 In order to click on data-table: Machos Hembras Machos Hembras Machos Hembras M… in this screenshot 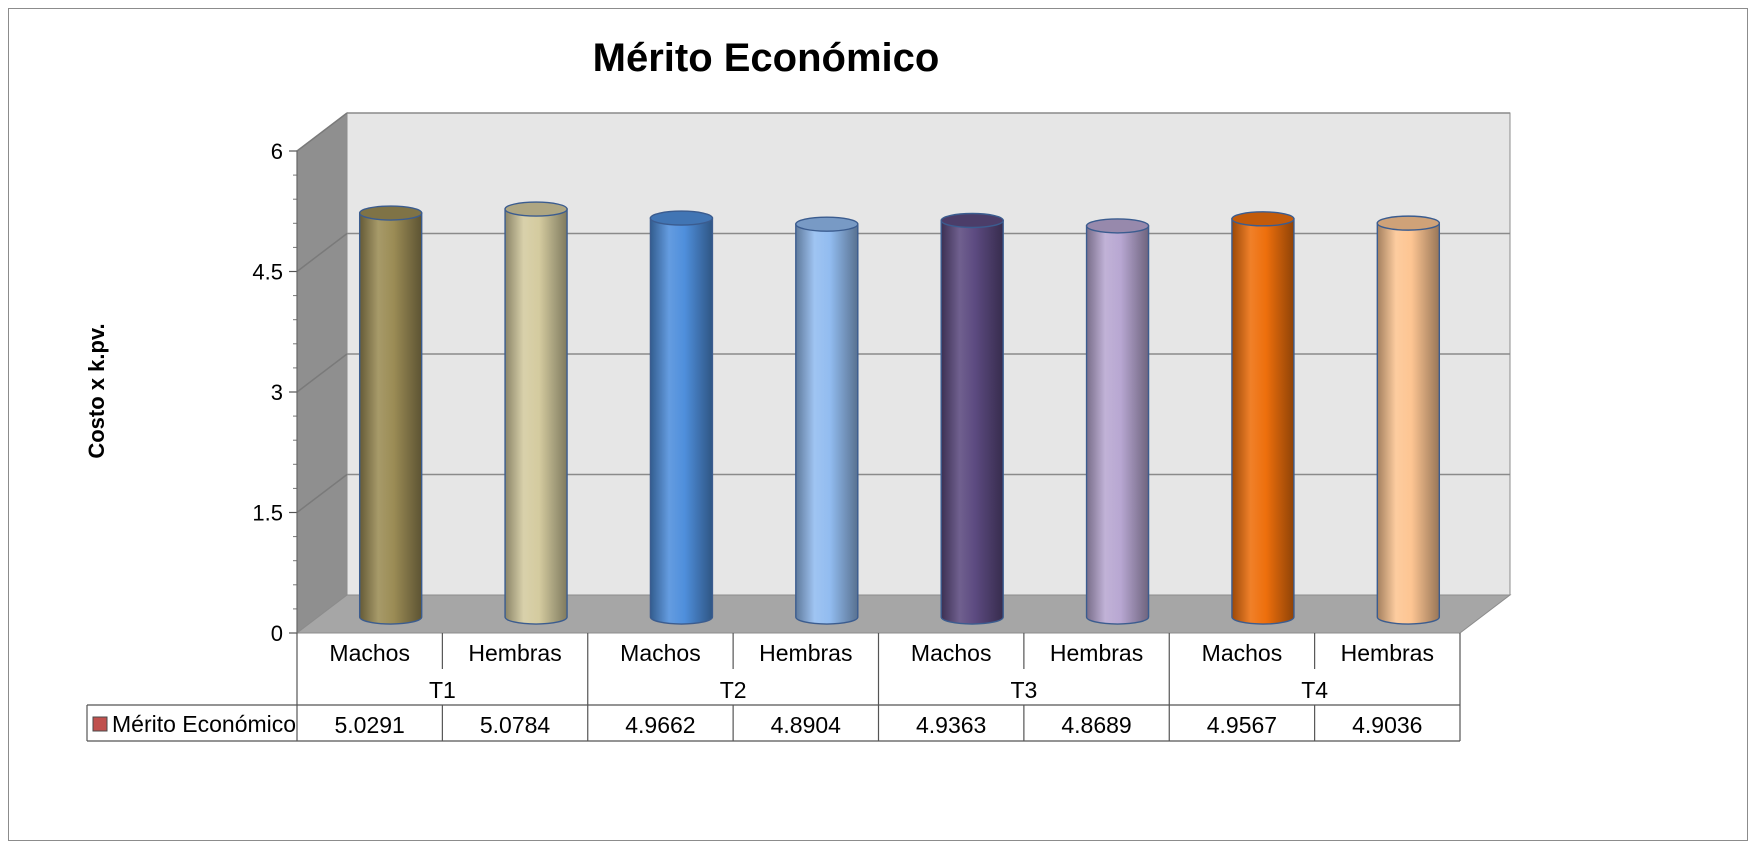, I will do `click(773, 687)`.